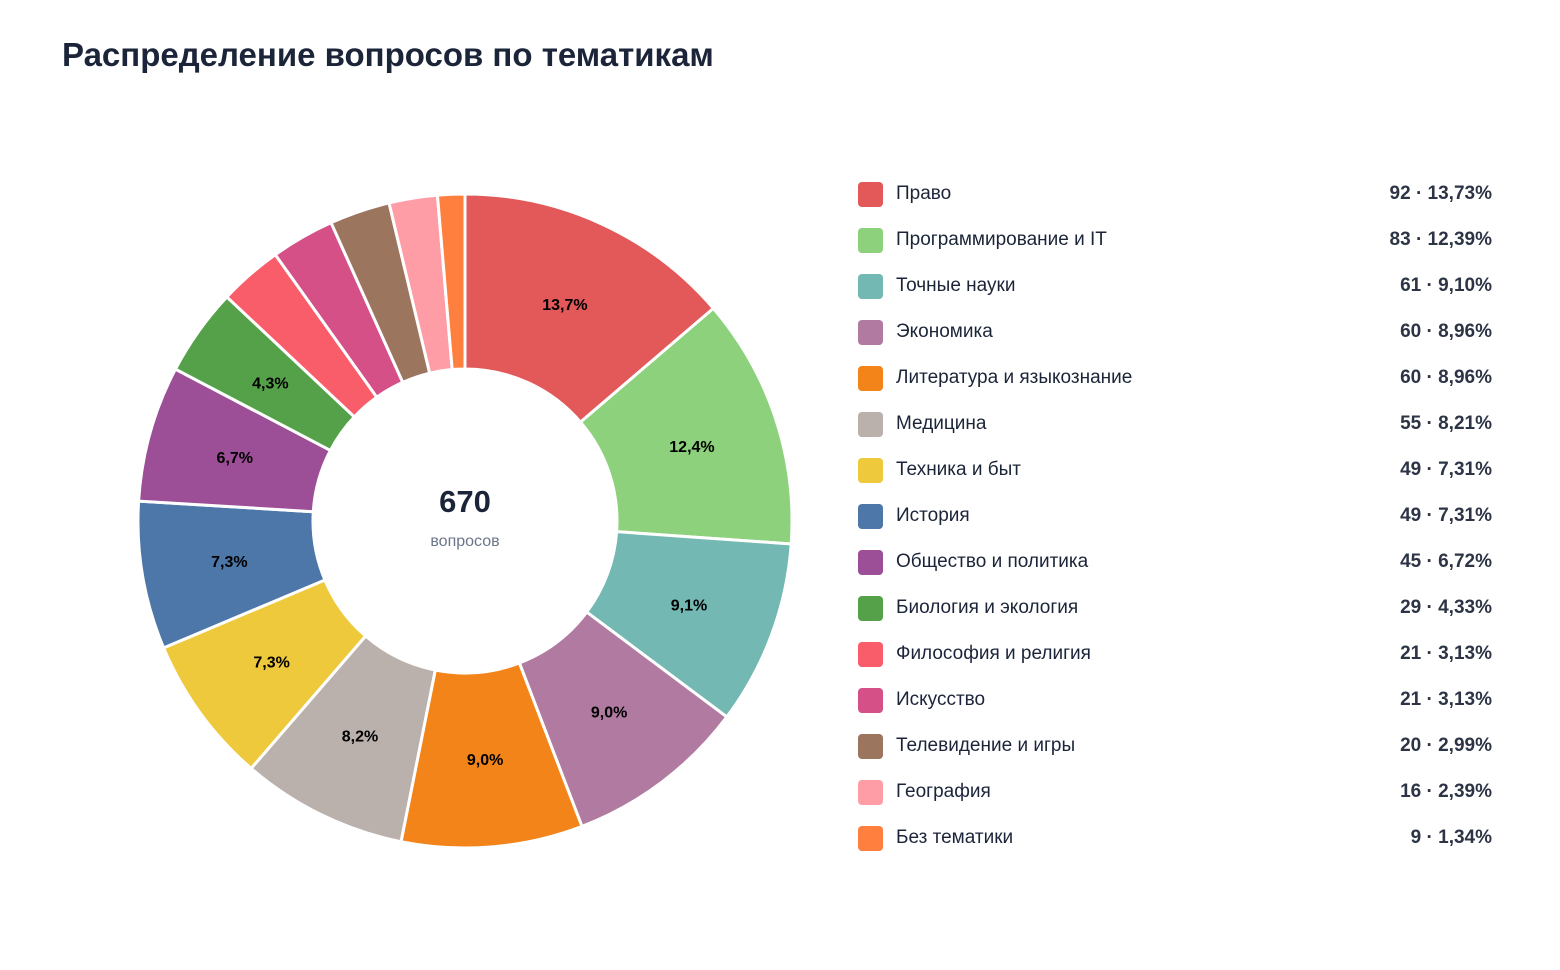 The image size is (1560, 970). I want to click on legend-label: Техника и быт, so click(959, 469).